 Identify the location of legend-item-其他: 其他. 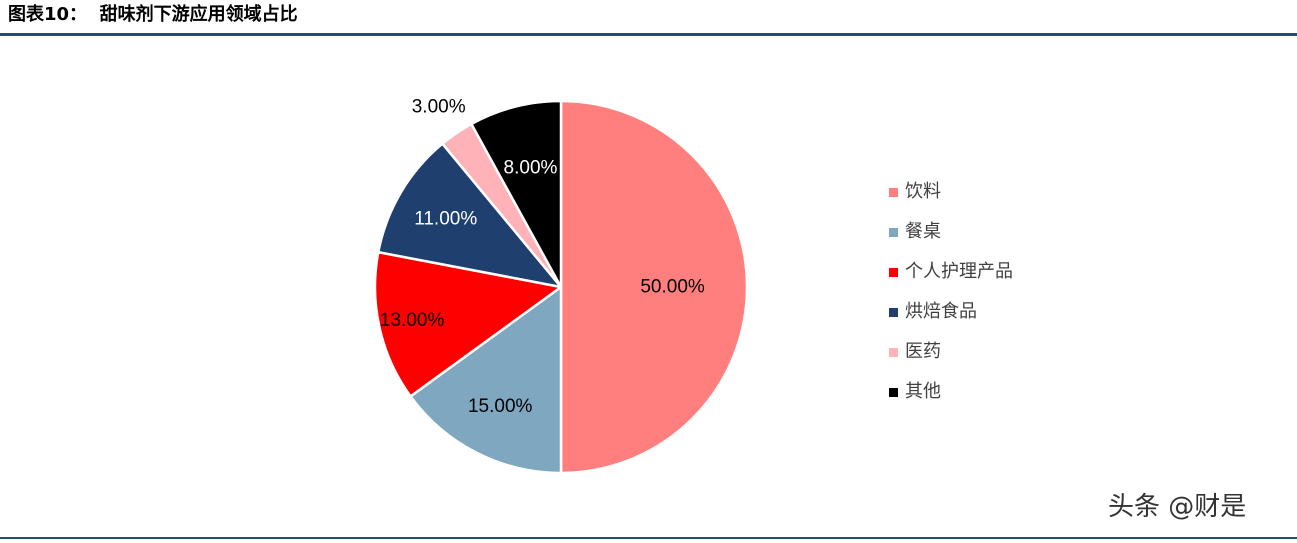
(999, 392).